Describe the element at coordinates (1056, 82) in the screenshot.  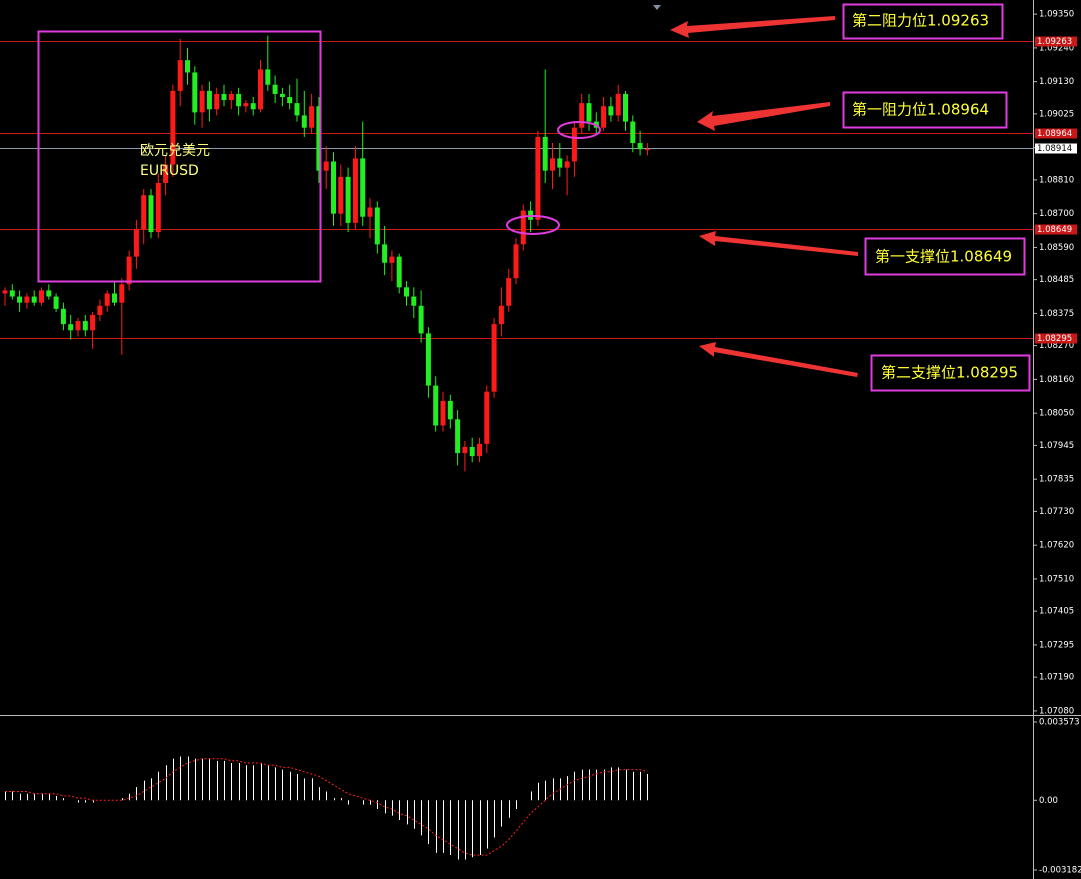
I see `y-tick-label: 1.09130` at that location.